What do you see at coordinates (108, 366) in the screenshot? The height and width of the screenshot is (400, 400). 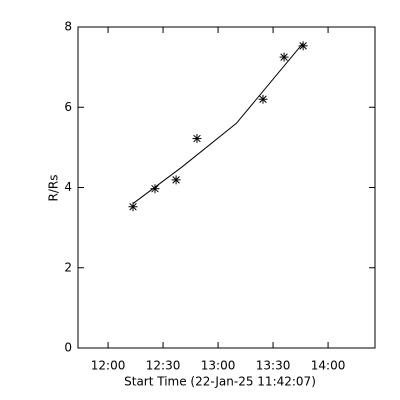 I see `x-tick-label: 12:00` at bounding box center [108, 366].